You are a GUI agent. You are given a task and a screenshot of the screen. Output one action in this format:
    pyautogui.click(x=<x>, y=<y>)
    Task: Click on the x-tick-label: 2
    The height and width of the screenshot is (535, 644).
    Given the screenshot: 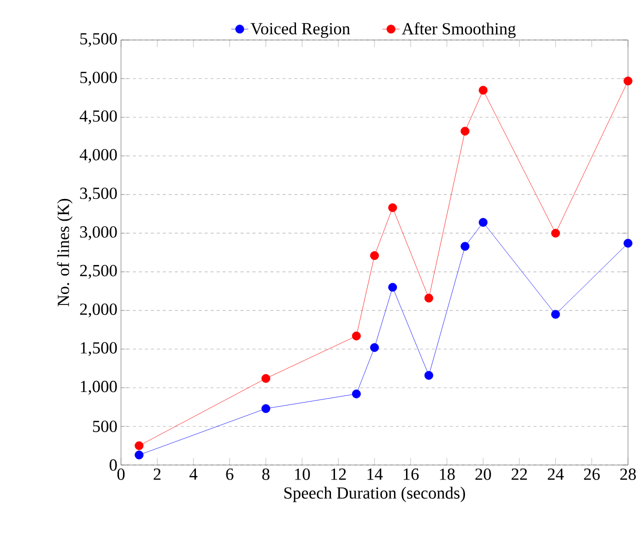 What is the action you would take?
    pyautogui.click(x=157, y=474)
    